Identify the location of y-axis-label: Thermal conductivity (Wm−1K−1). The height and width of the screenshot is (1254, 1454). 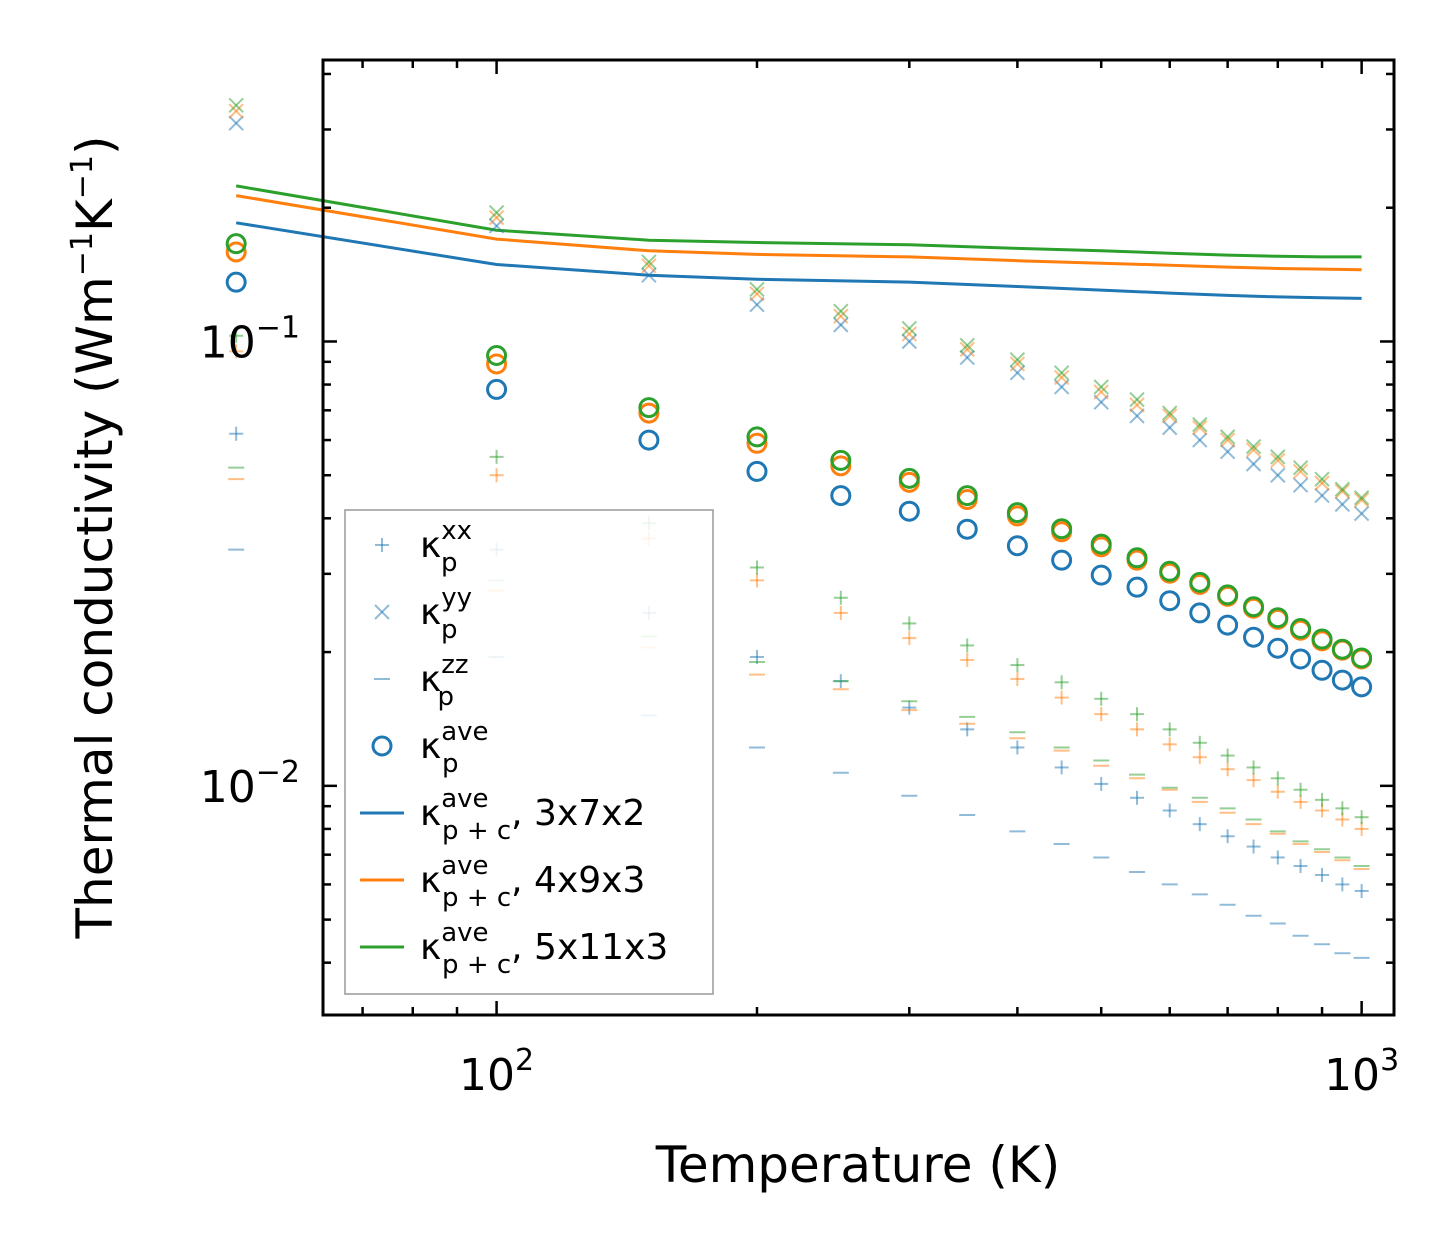
(94, 538).